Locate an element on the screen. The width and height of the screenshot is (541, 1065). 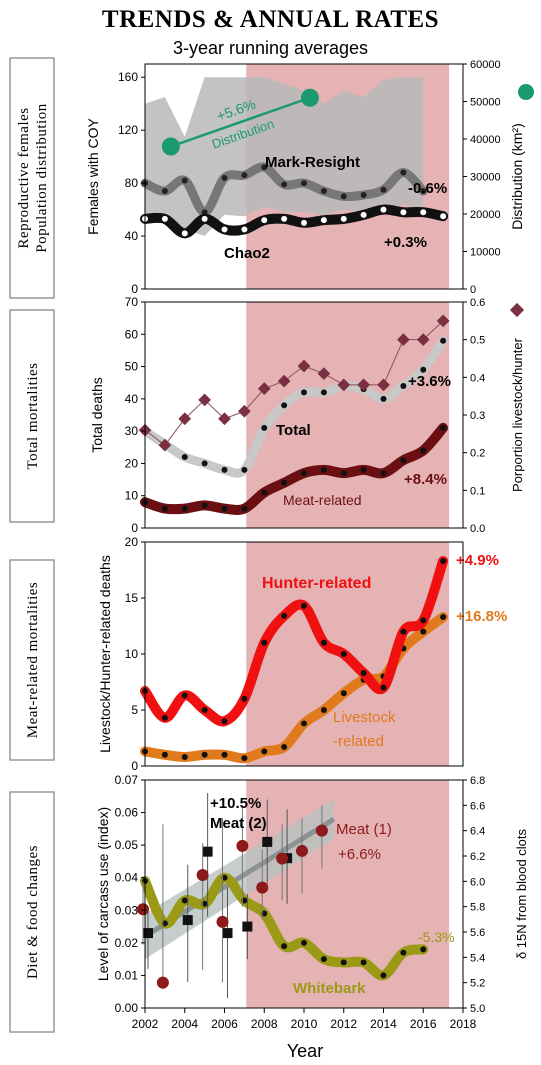
y2-tick-label: 0.3 is located at coordinates (477, 416).